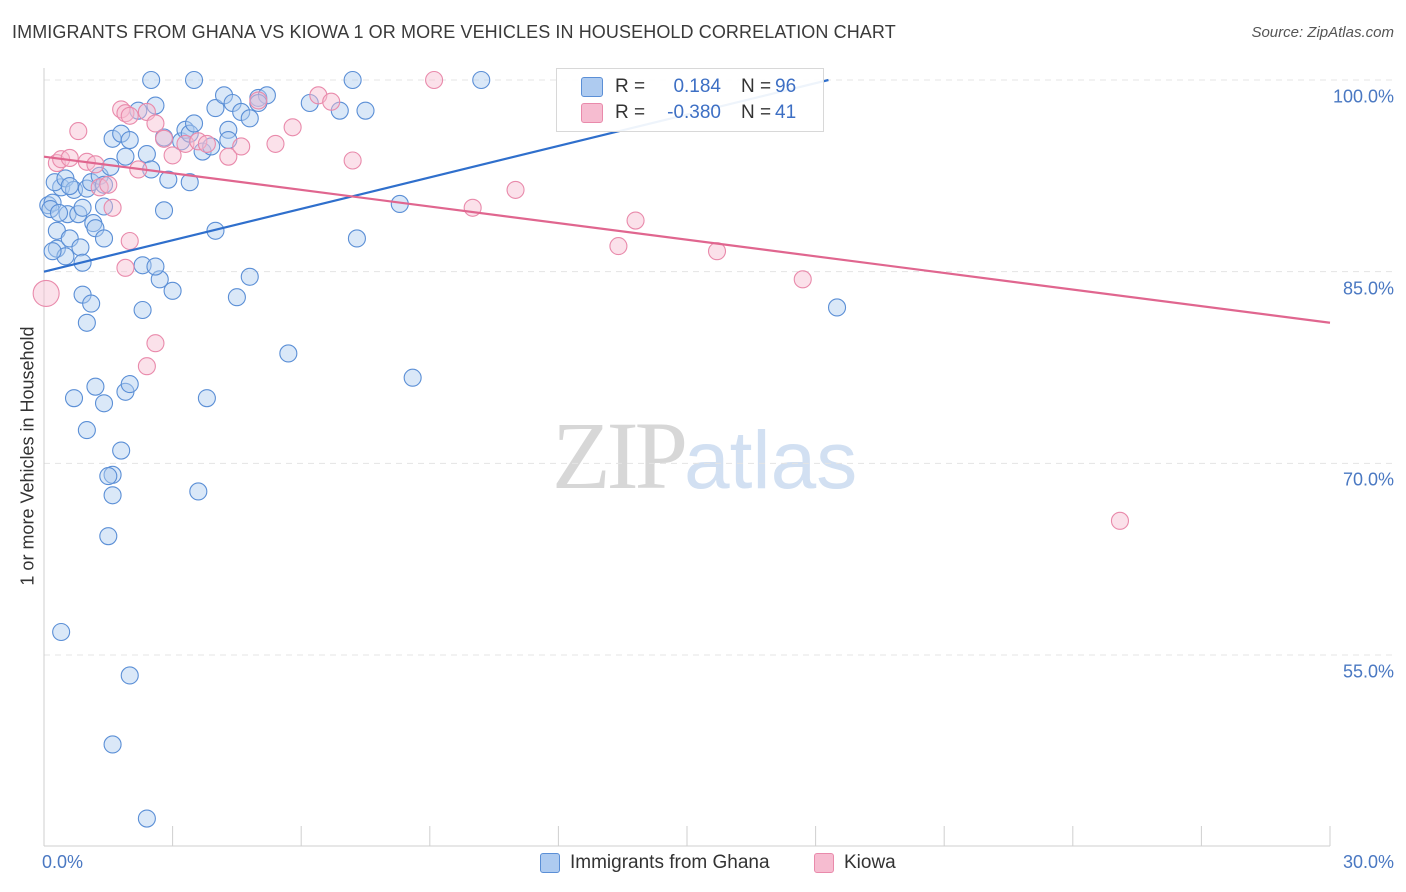 This screenshot has height=892, width=1406. What do you see at coordinates (694, 112) in the screenshot?
I see `legend-r-value: -0.380` at bounding box center [694, 112].